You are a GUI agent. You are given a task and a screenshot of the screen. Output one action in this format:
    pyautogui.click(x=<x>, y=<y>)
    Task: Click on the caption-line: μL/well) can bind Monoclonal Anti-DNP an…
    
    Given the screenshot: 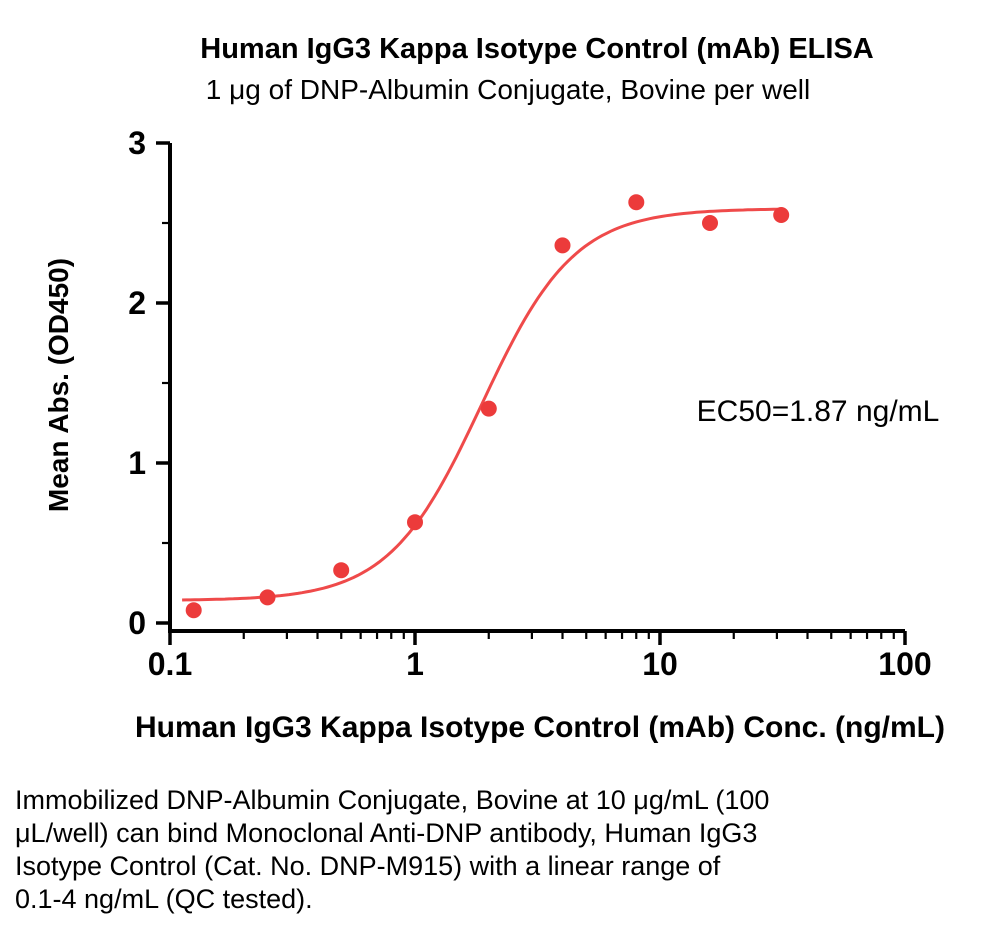 What is the action you would take?
    pyautogui.click(x=386, y=833)
    